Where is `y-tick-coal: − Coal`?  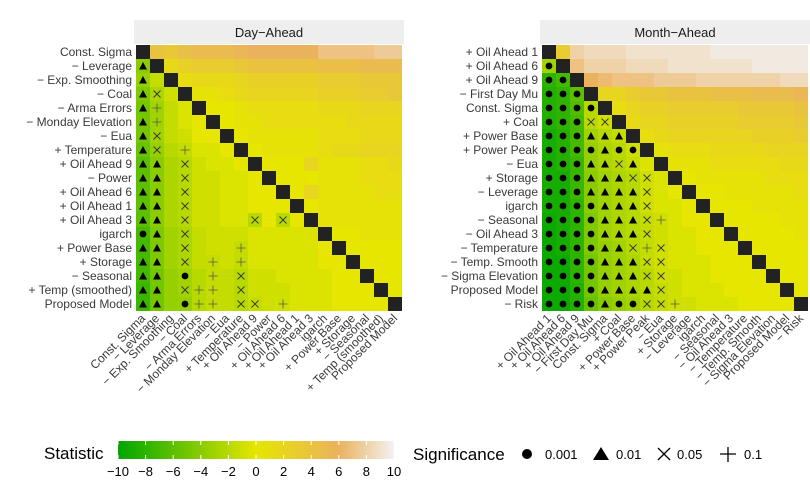 y-tick-coal: − Coal is located at coordinates (114, 94).